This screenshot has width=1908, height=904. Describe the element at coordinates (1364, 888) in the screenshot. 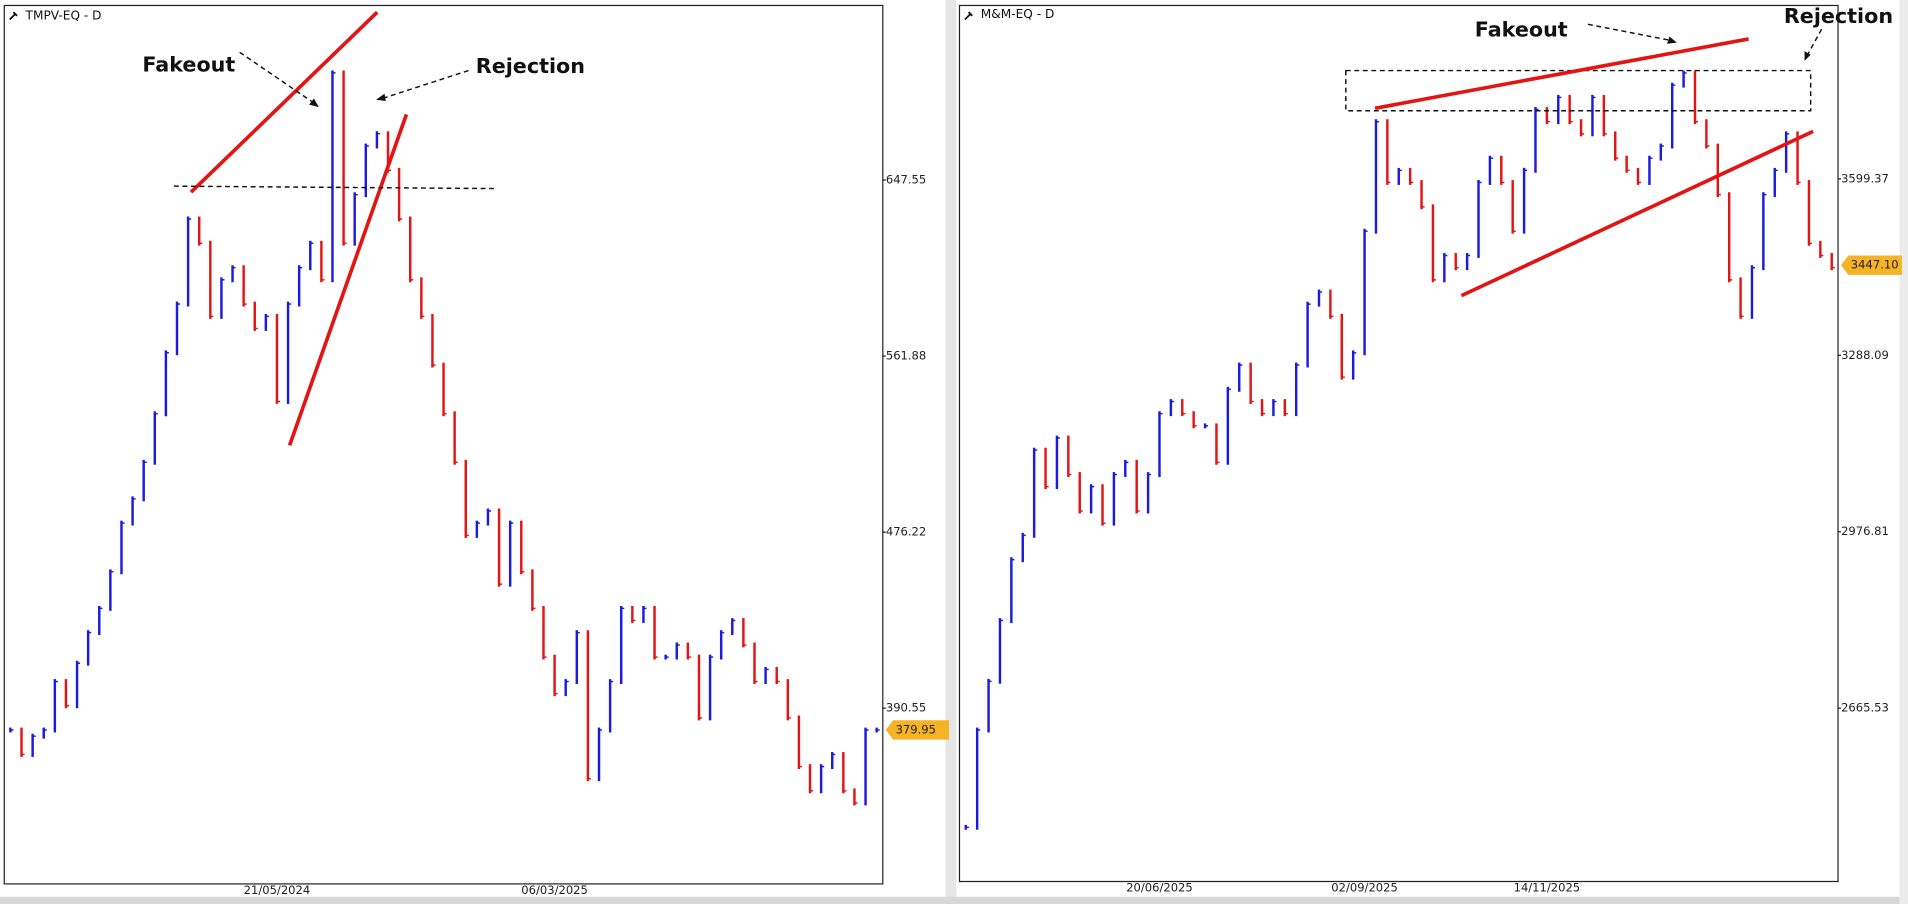

I see `x-tick-label: 02/09/2025` at that location.